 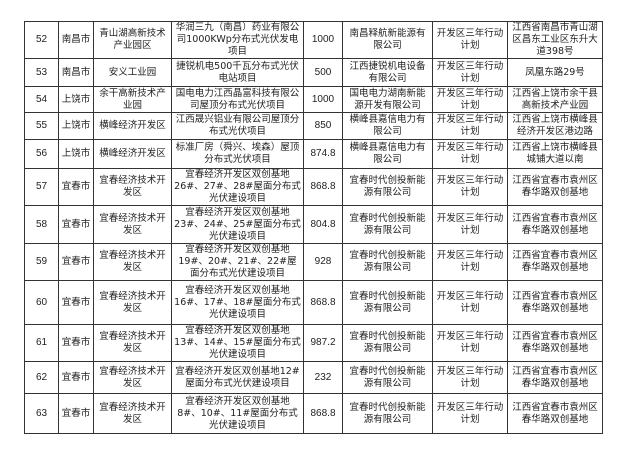 What do you see at coordinates (323, 224) in the screenshot?
I see `cell-capacity: 804.8` at bounding box center [323, 224].